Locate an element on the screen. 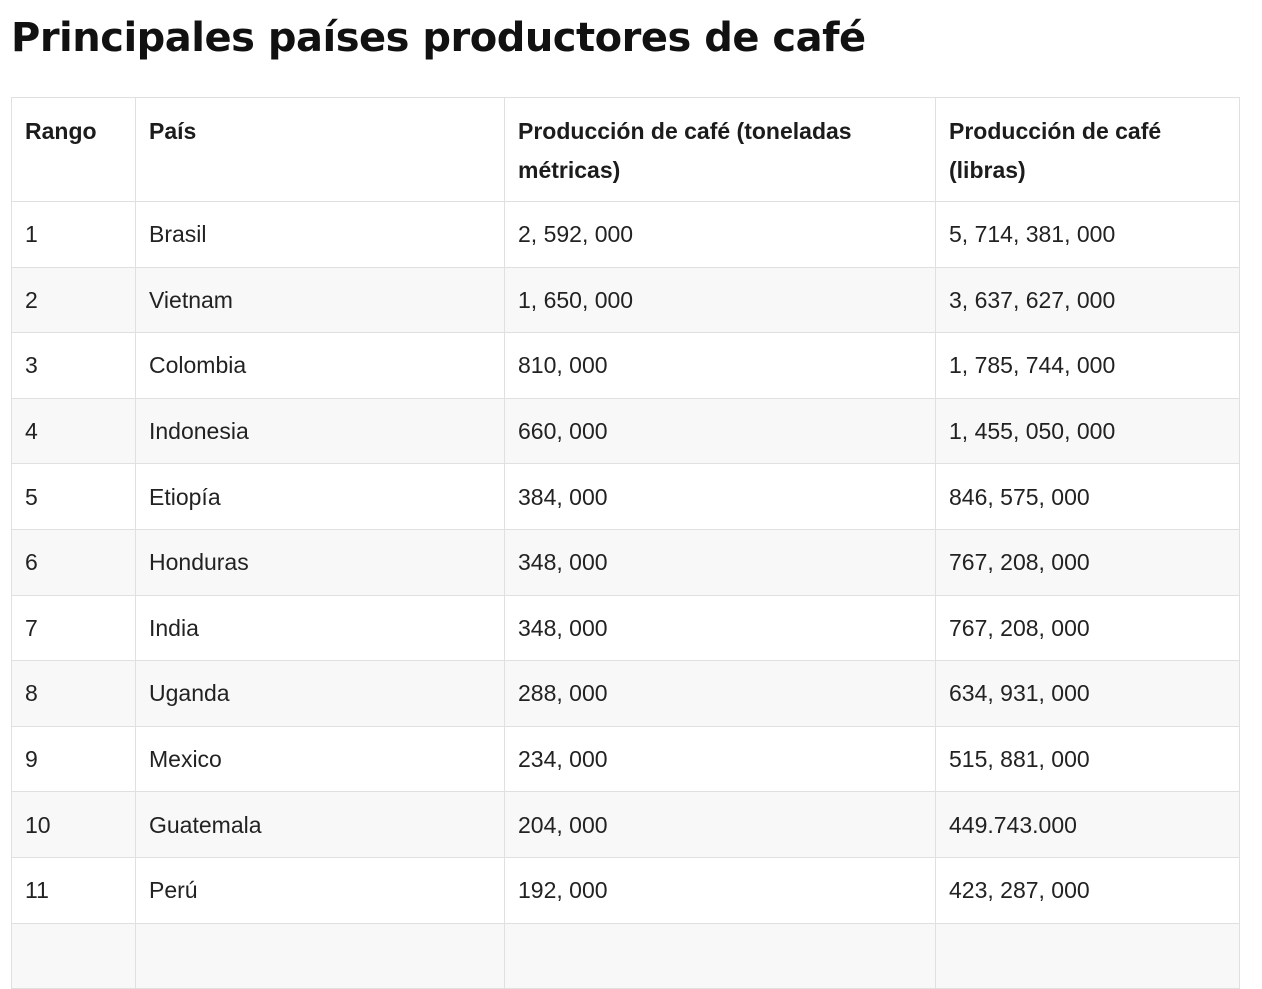 The image size is (1262, 989). table-row: 11 Perú 192, 000 423, 287, 000 is located at coordinates (625, 890).